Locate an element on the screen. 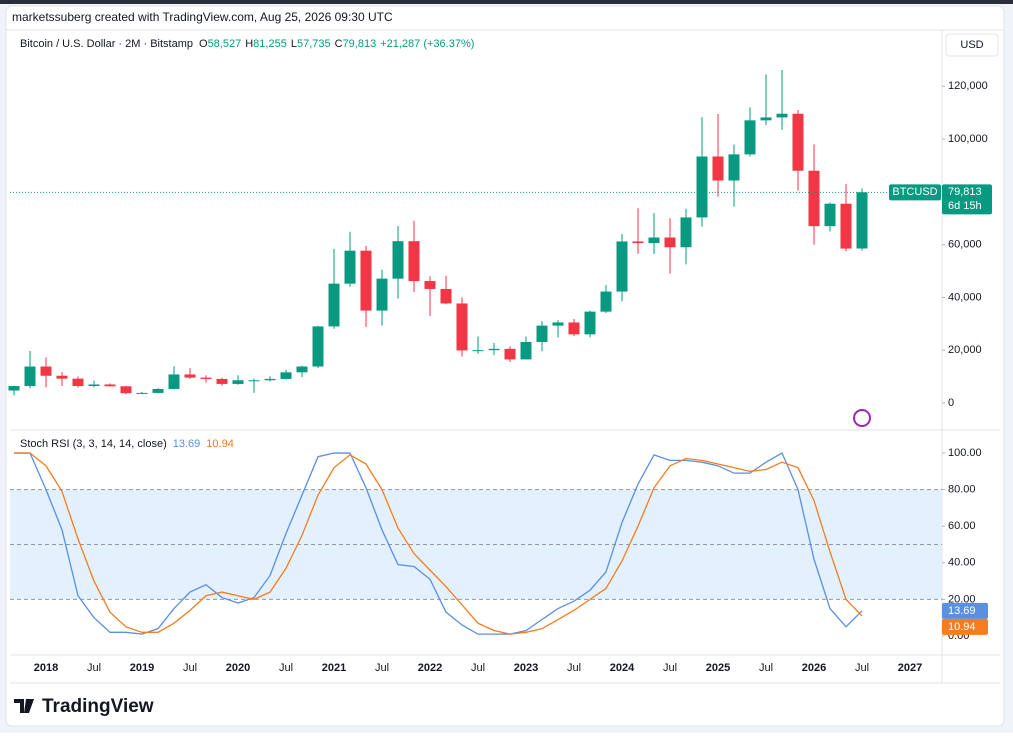 This screenshot has width=1013, height=738. logo-icon is located at coordinates (24, 706).